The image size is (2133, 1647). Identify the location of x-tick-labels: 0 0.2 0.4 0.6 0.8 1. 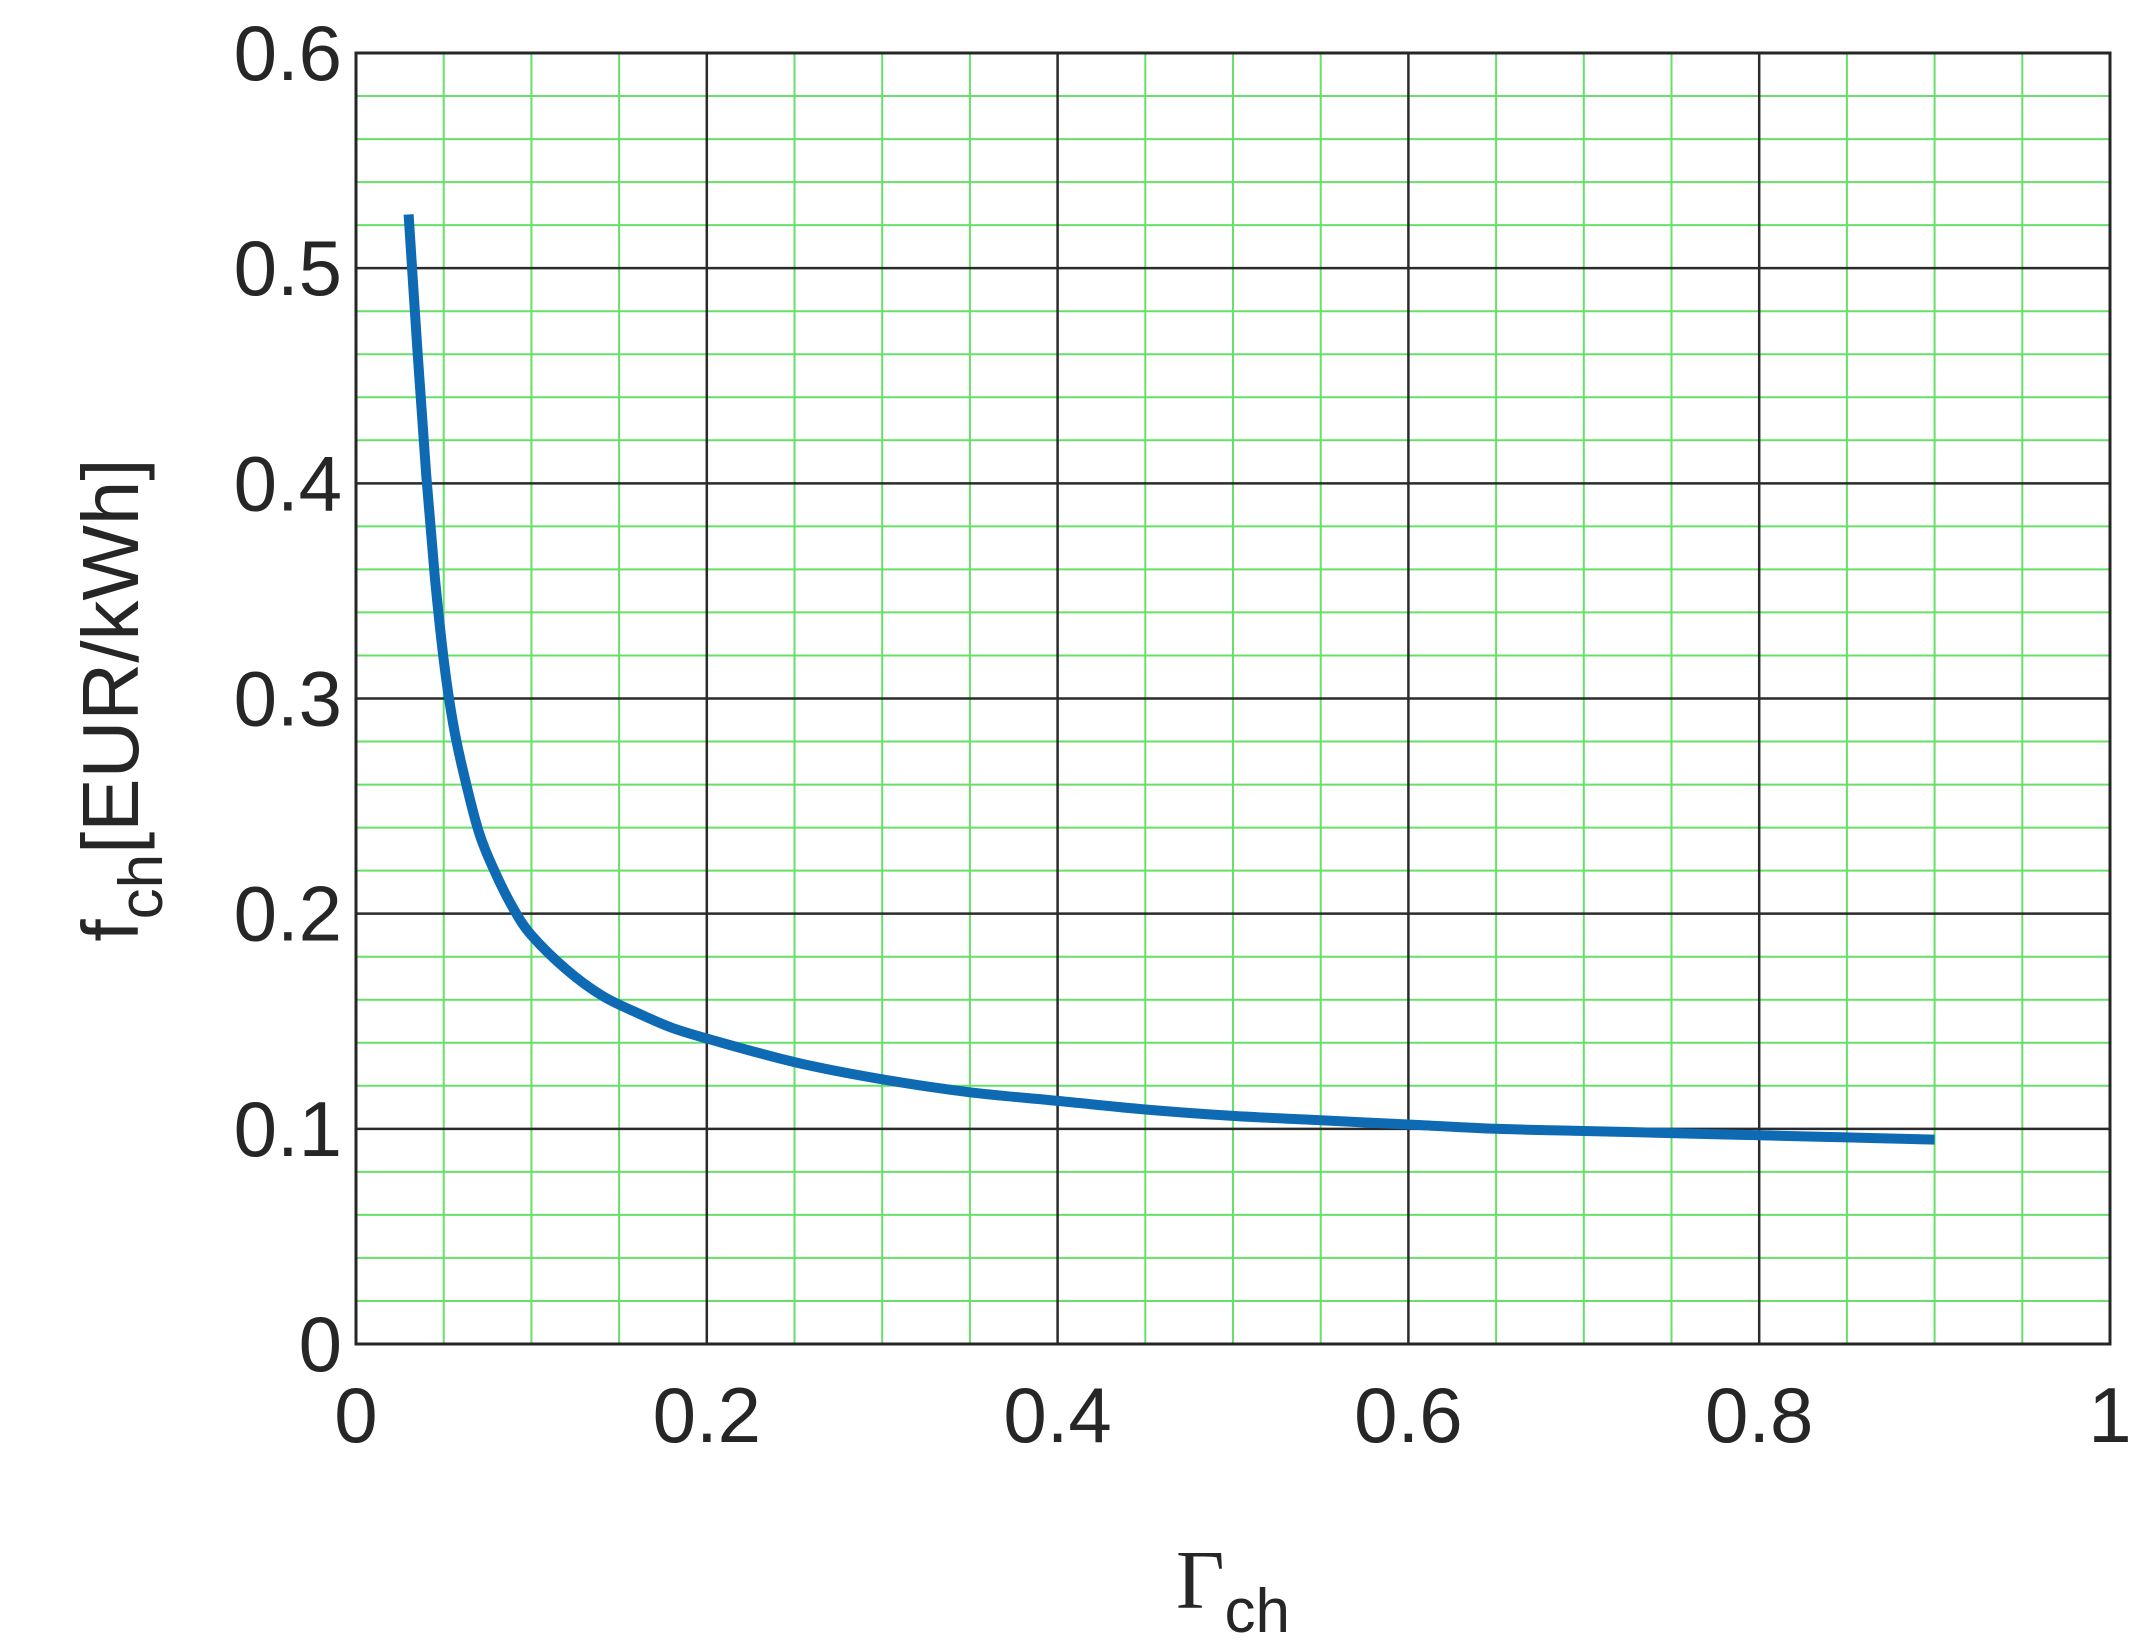
(1232, 1415).